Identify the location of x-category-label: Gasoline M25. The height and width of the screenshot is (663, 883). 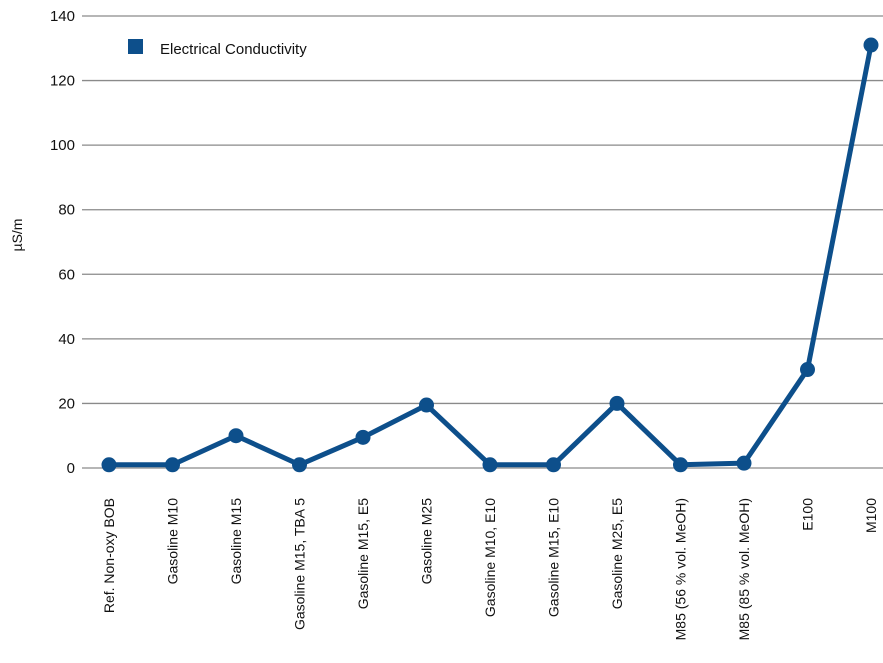
(427, 541).